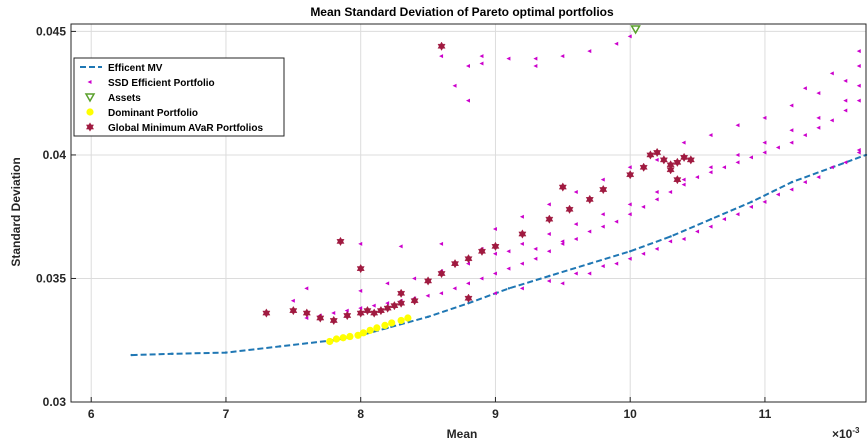  What do you see at coordinates (135, 68) in the screenshot?
I see `legend-label: Efficent MV` at bounding box center [135, 68].